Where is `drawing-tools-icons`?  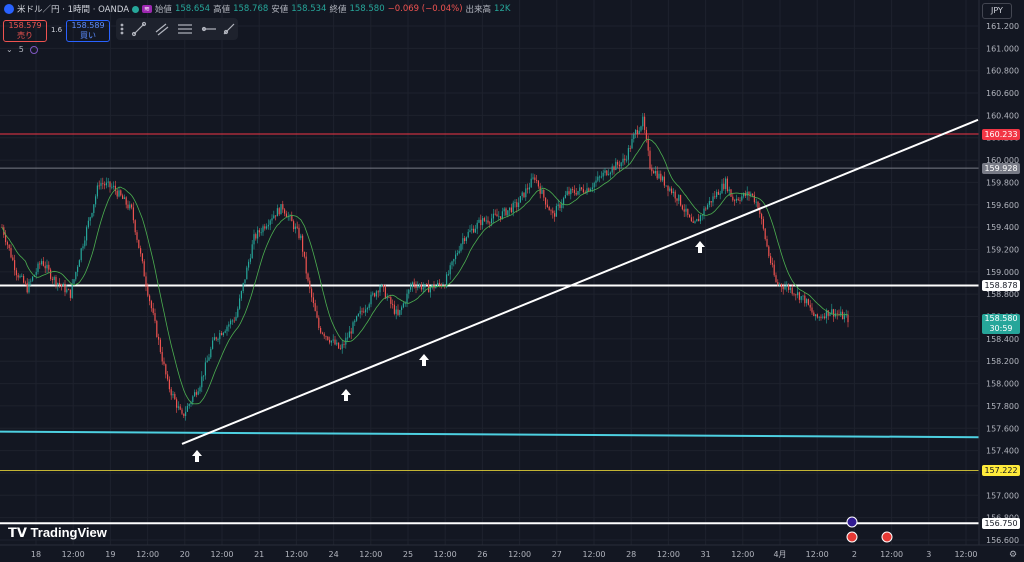 drawing-tools-icons is located at coordinates (177, 29).